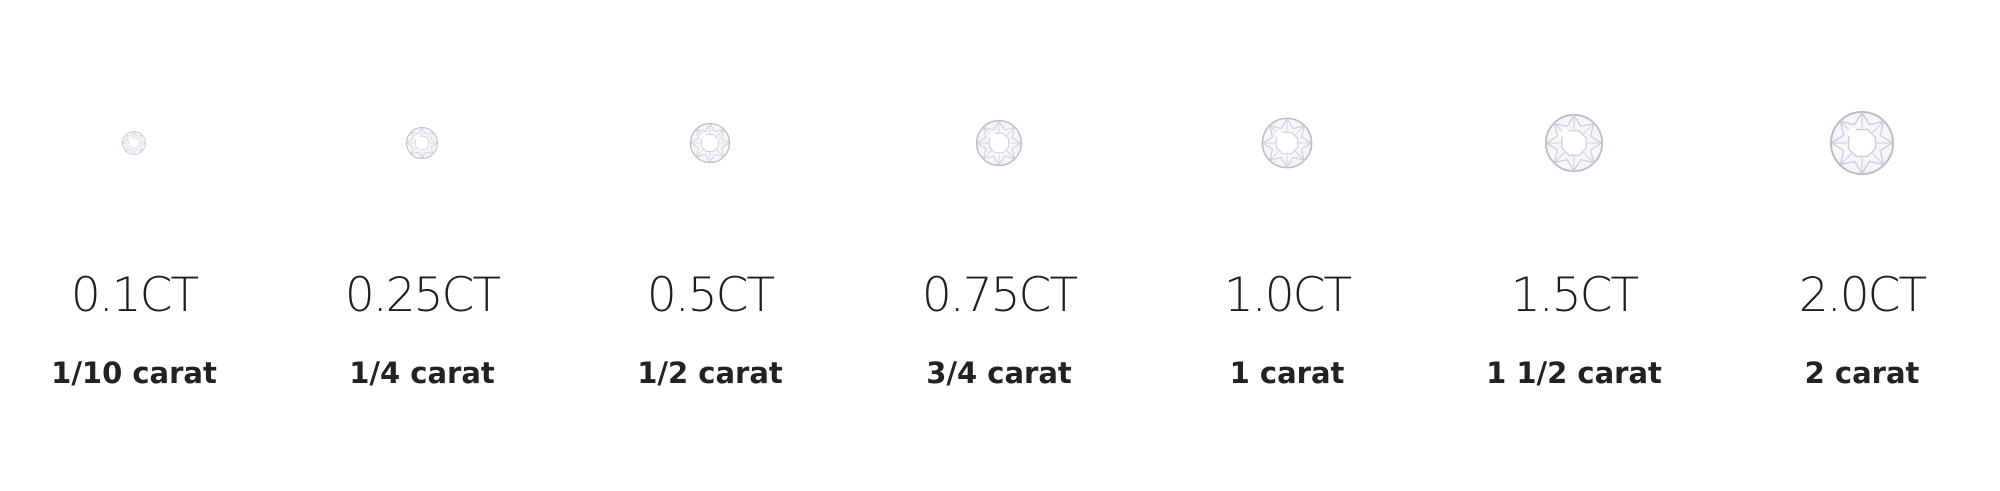 The height and width of the screenshot is (491, 2000). What do you see at coordinates (1862, 295) in the screenshot?
I see `carat-weight-label: 2.0CT` at bounding box center [1862, 295].